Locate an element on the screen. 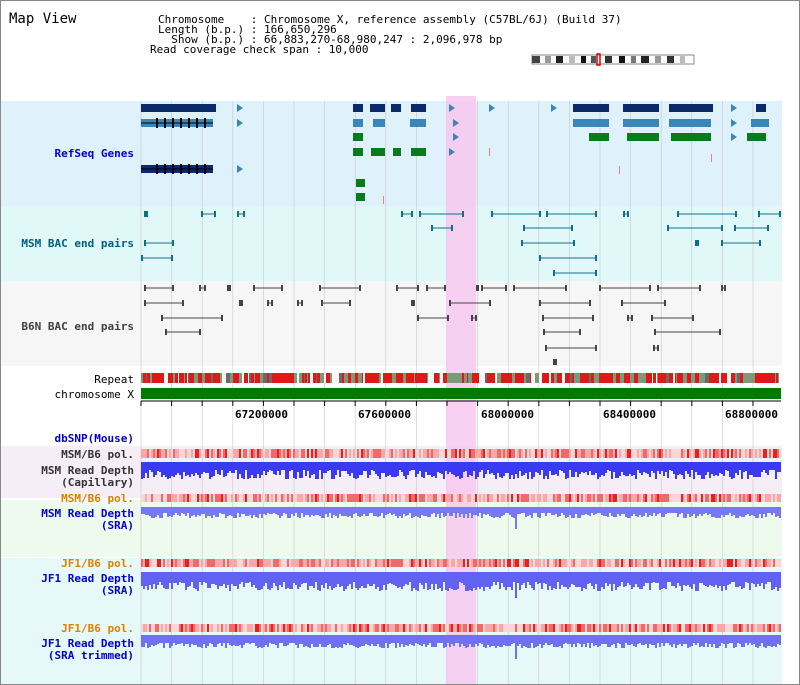  msm-bac-track is located at coordinates (461, 243).